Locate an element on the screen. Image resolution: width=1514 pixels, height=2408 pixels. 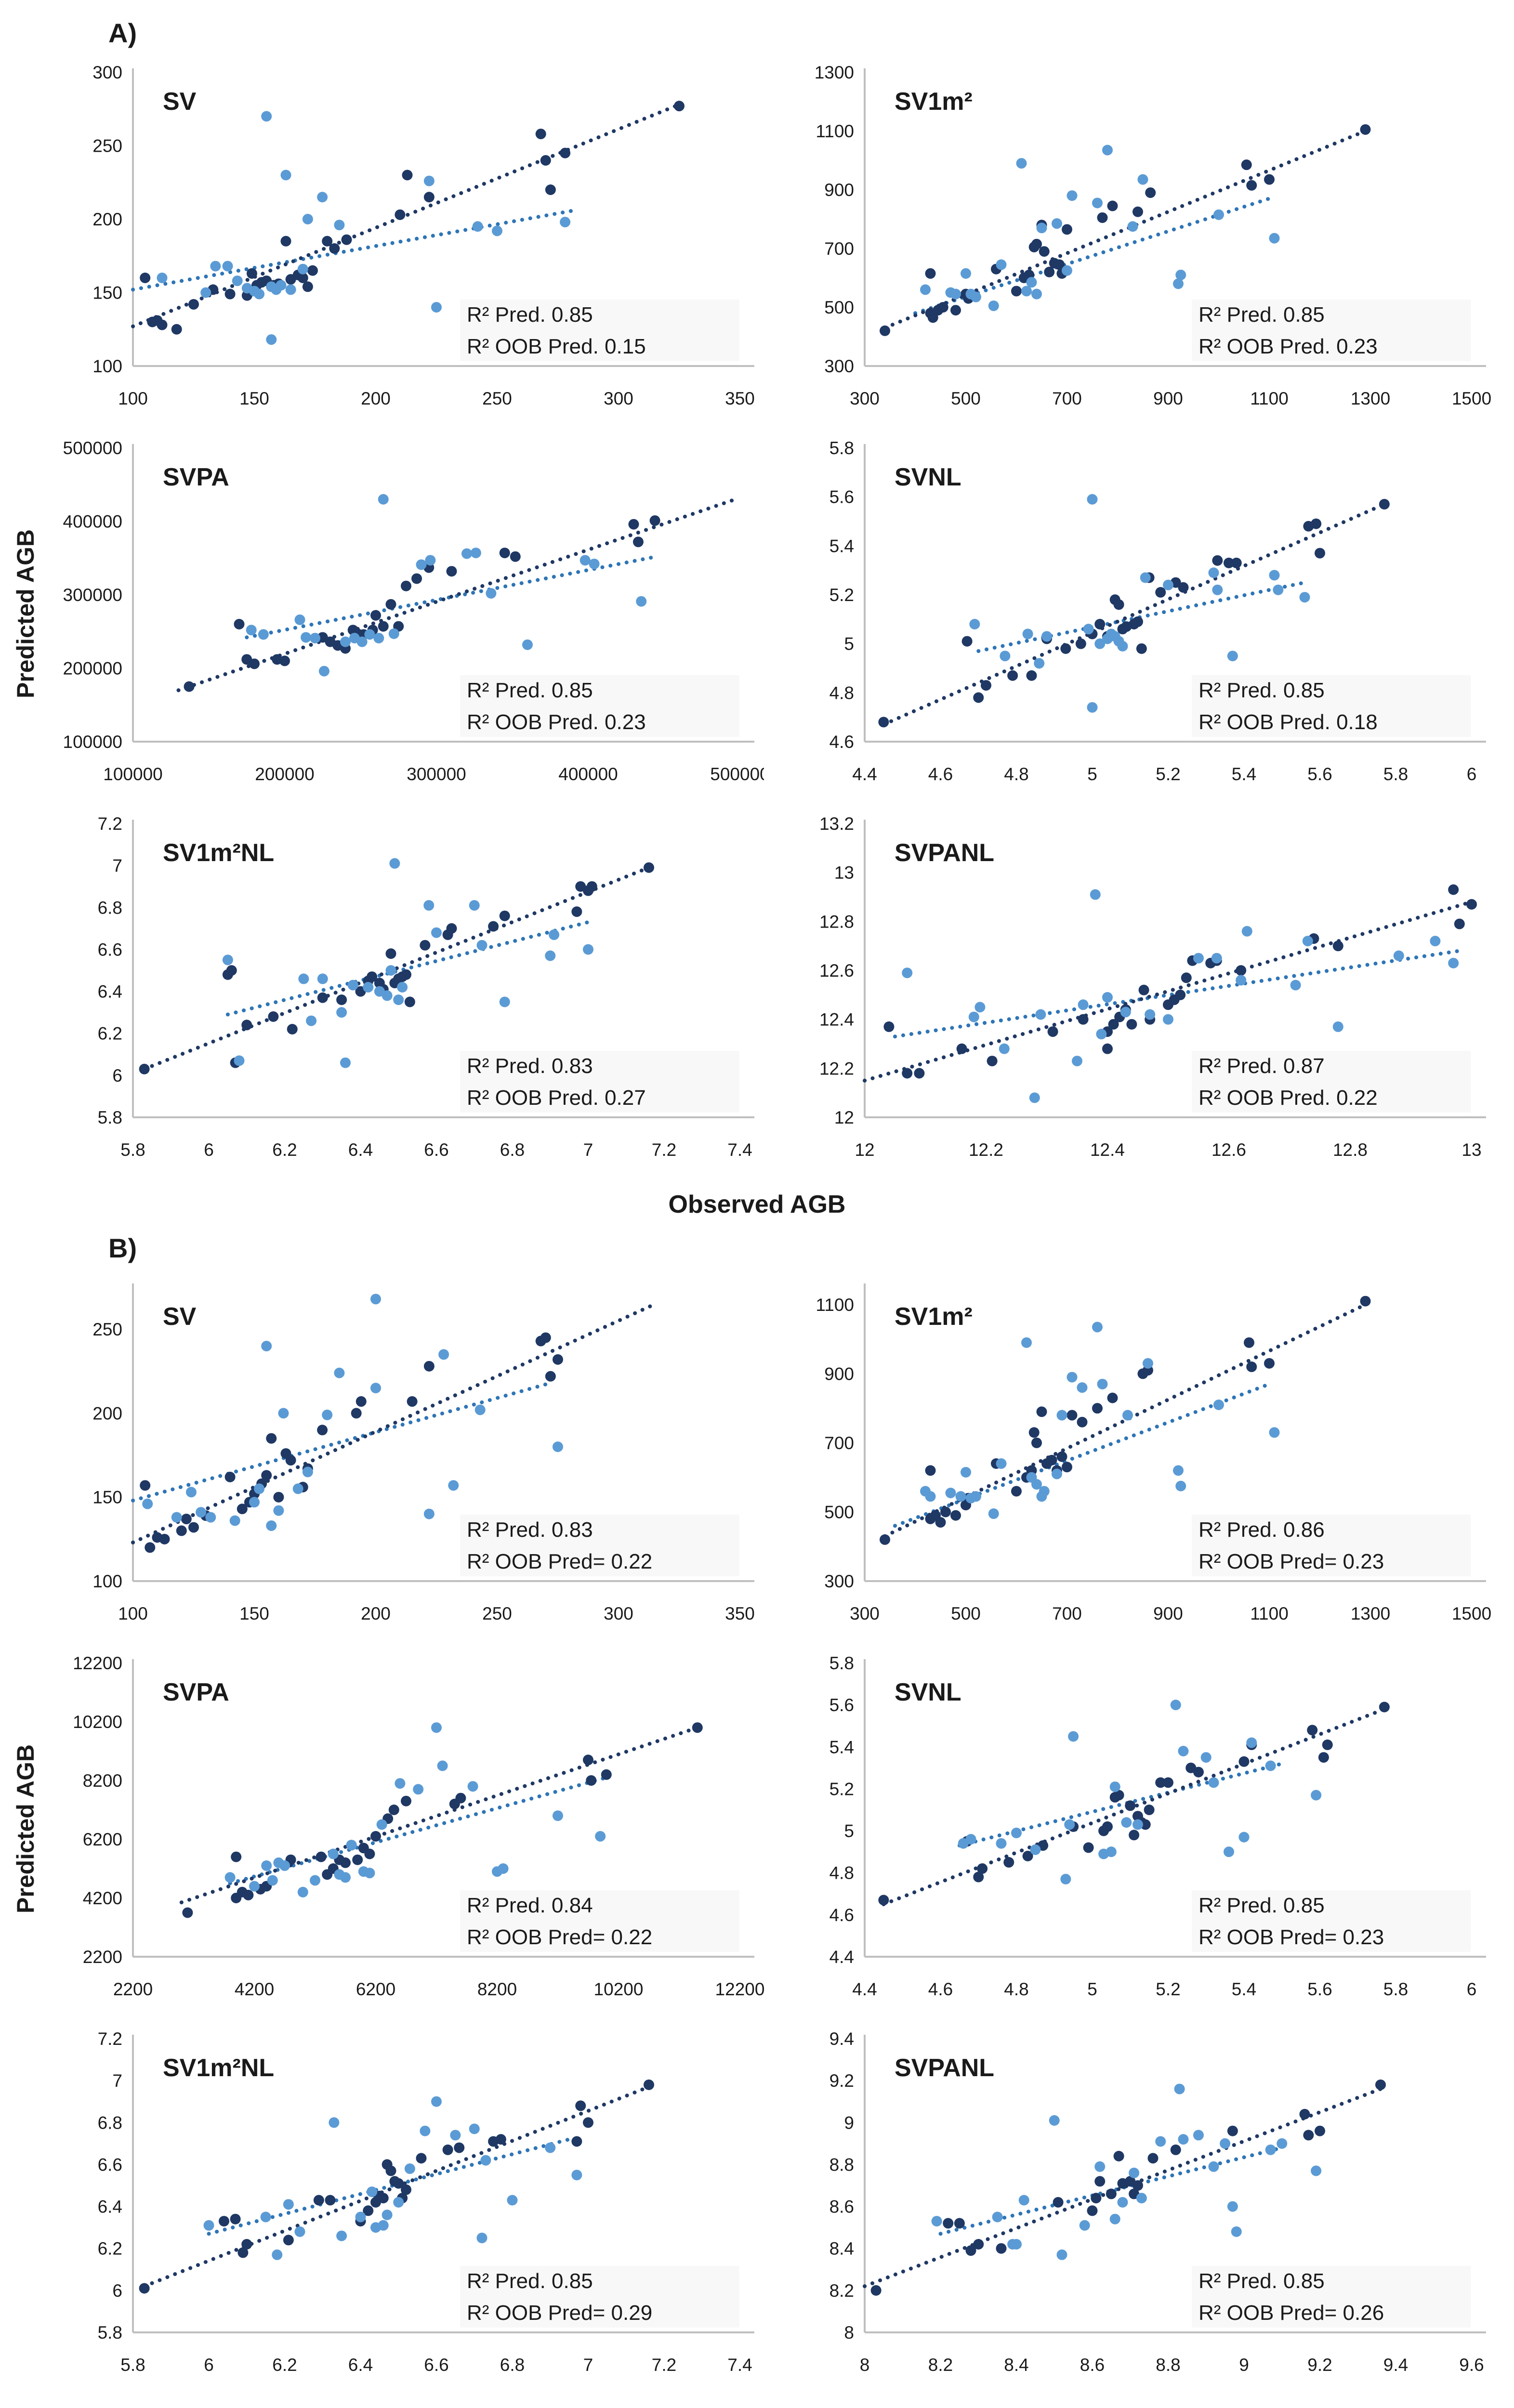
r2-pred-text: R² Pred. 0.85 is located at coordinates (530, 315).